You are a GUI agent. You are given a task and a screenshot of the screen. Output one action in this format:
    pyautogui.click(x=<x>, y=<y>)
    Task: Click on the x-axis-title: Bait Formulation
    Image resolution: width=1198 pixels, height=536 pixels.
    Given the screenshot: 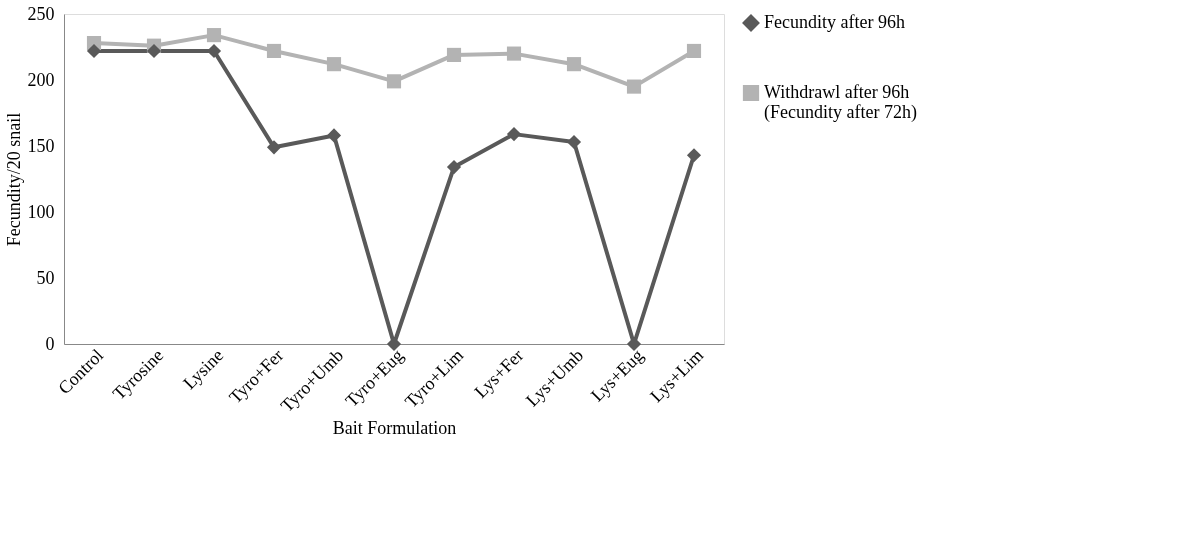 What is the action you would take?
    pyautogui.click(x=394, y=427)
    